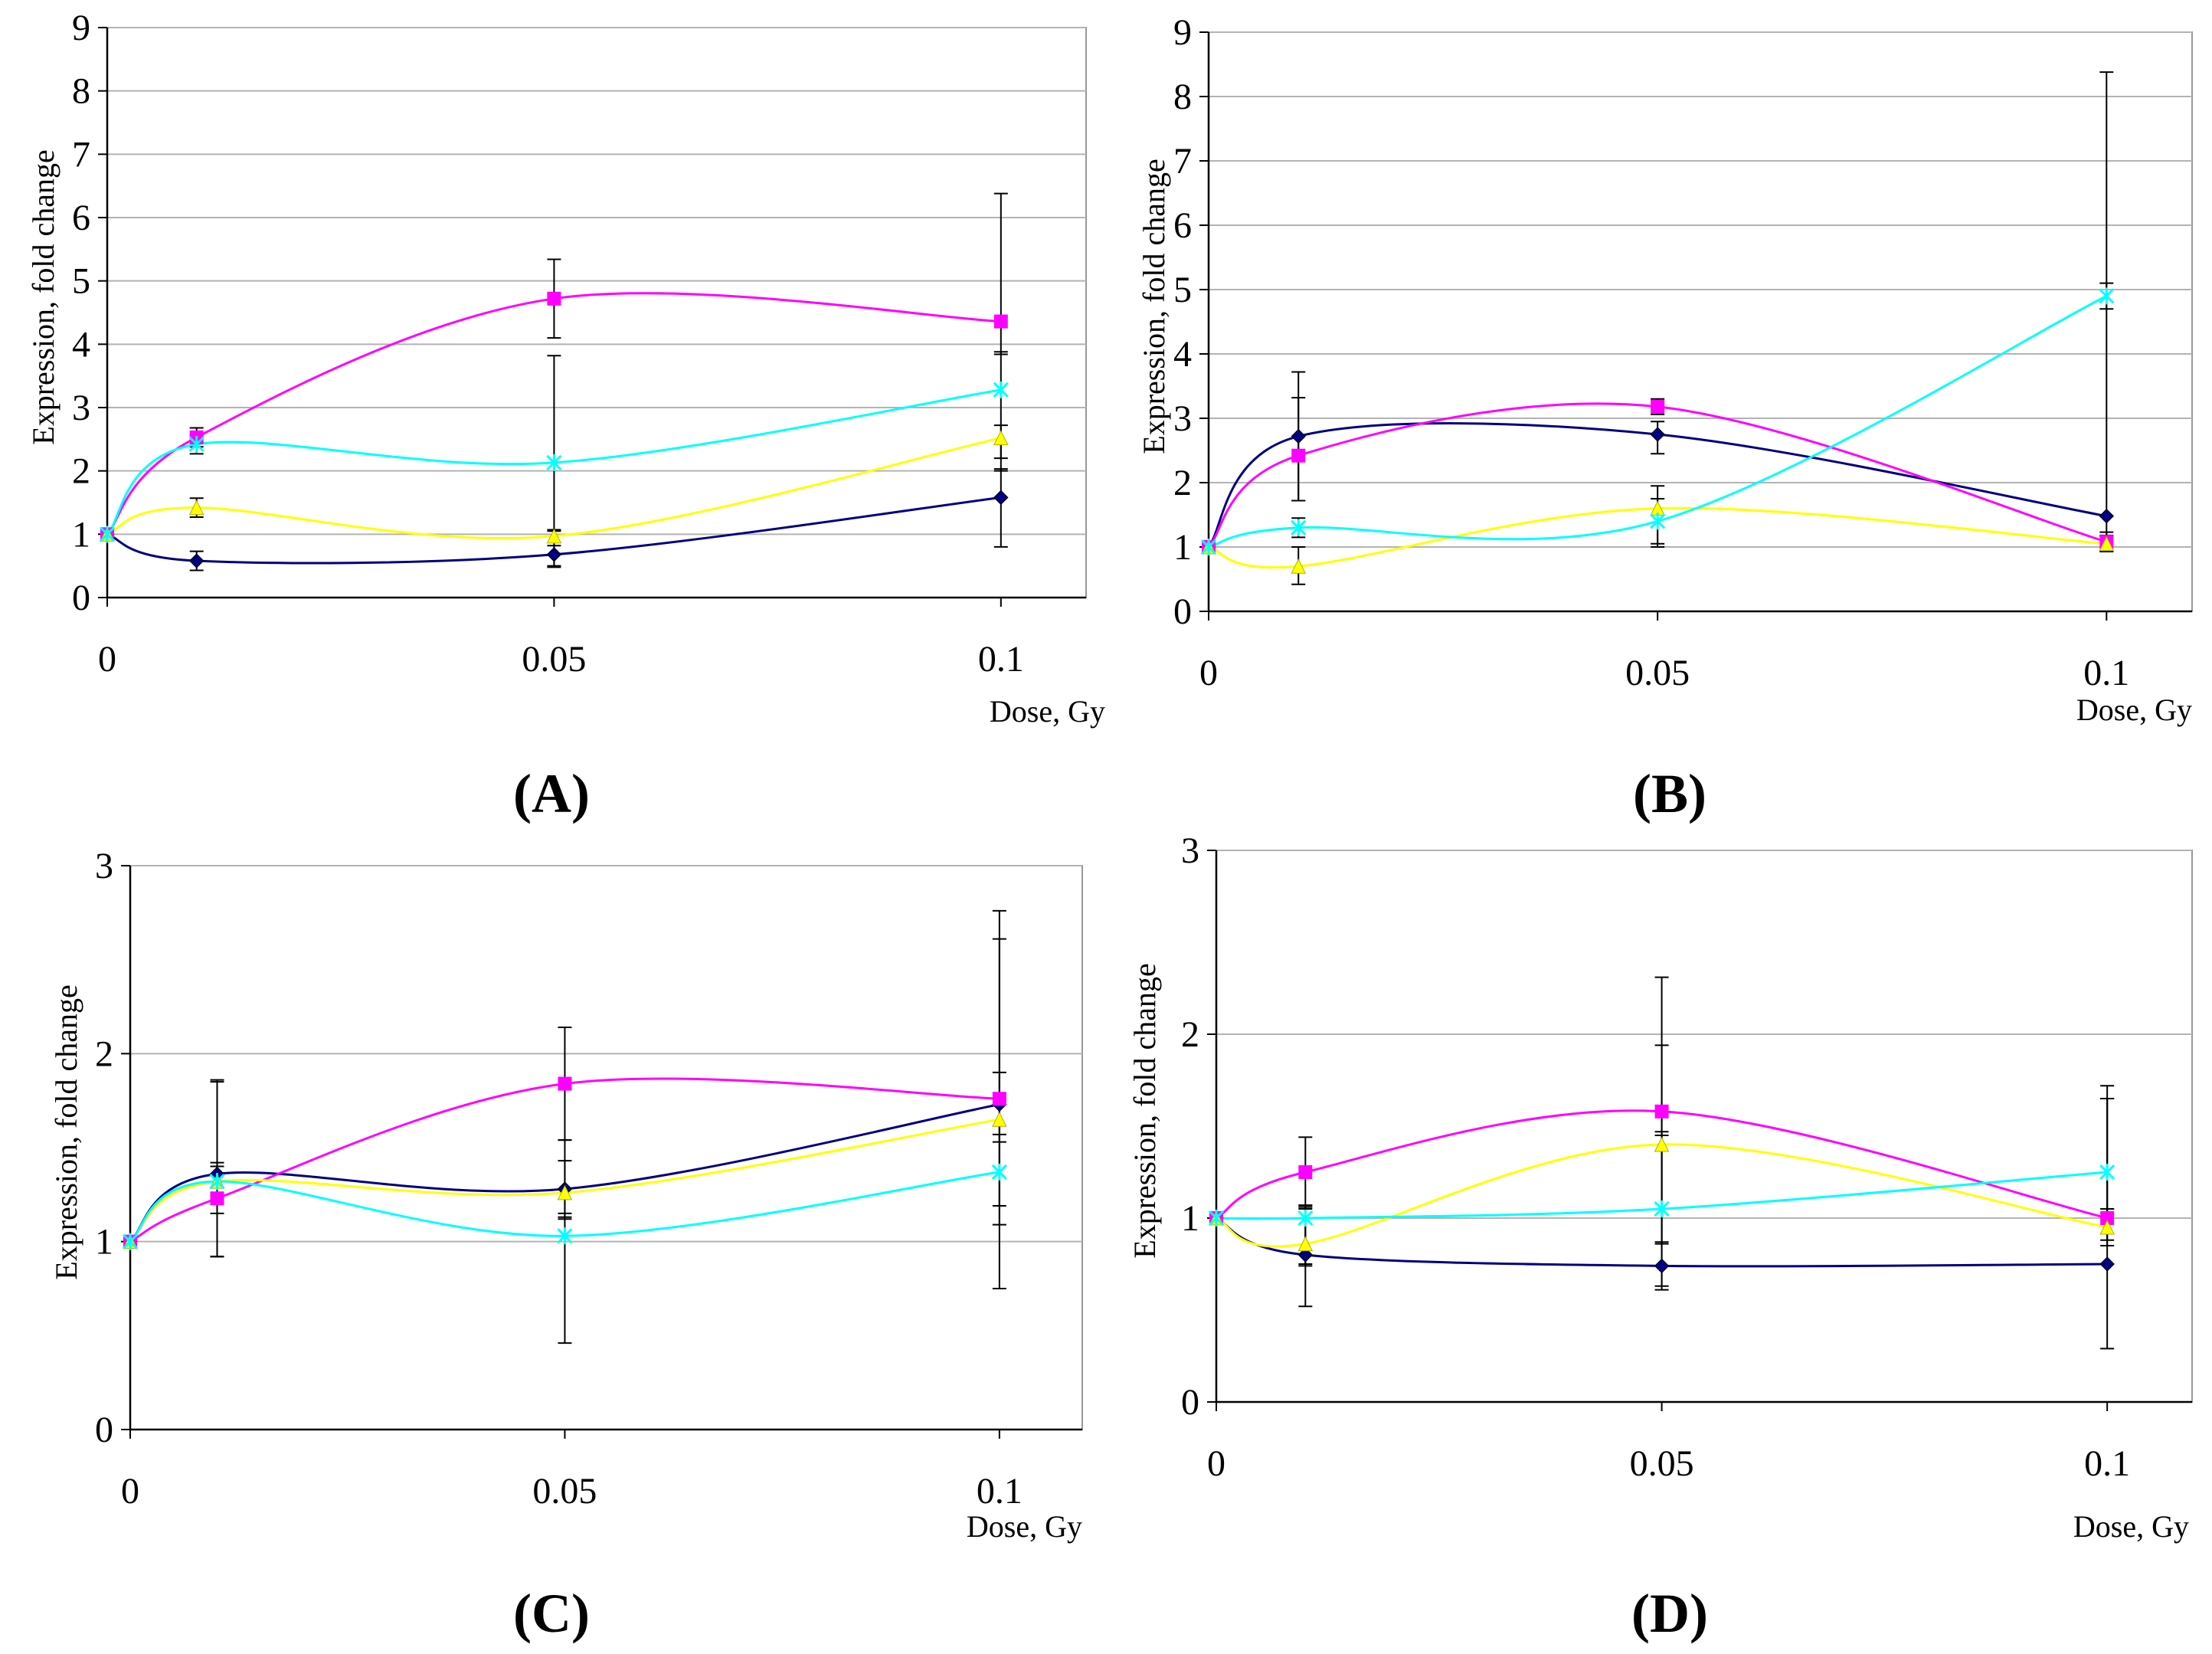 The width and height of the screenshot is (2212, 1654). I want to click on plot-area, so click(1705, 1126).